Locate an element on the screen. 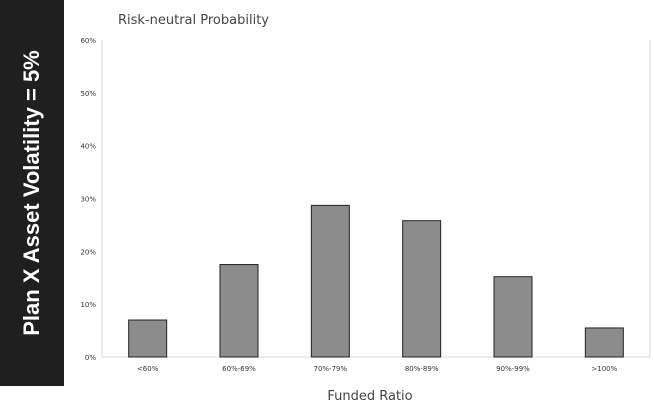 The width and height of the screenshot is (653, 406). y-tick-label: 30% is located at coordinates (88, 200).